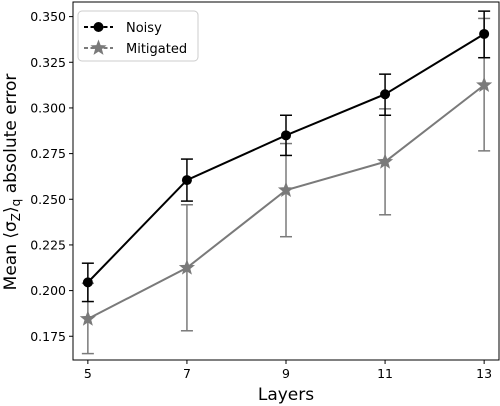  Describe the element at coordinates (48, 199) in the screenshot. I see `y-tick-label: 0.250` at that location.